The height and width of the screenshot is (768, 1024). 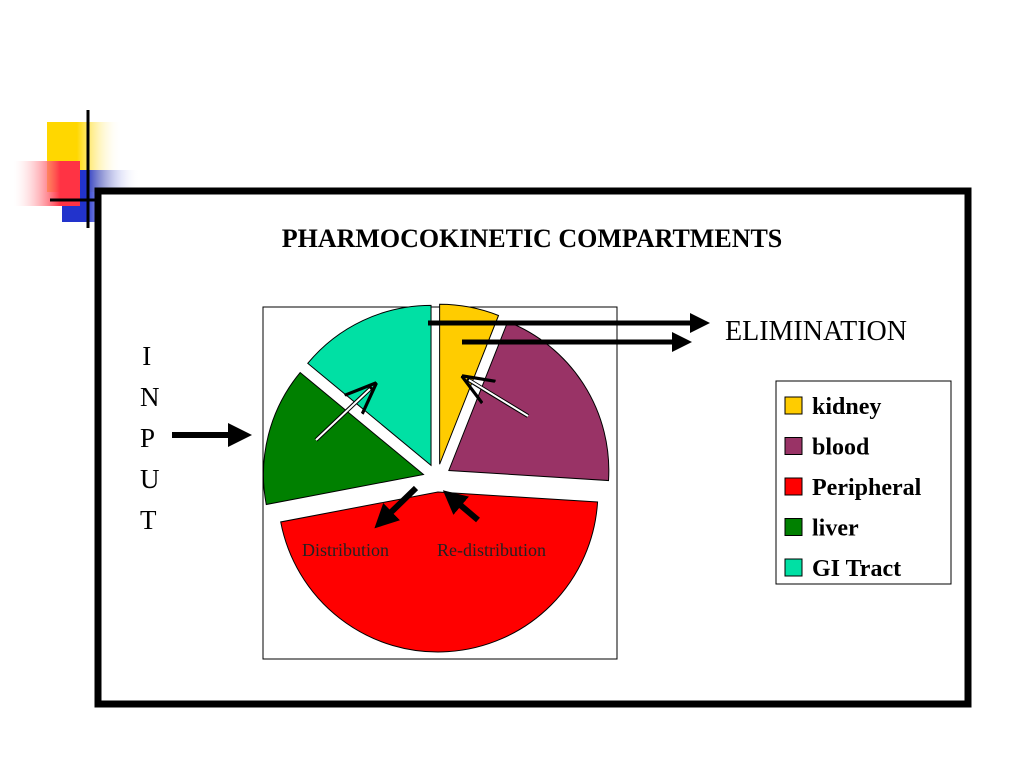 What do you see at coordinates (835, 529) in the screenshot?
I see `legend-label: liver` at bounding box center [835, 529].